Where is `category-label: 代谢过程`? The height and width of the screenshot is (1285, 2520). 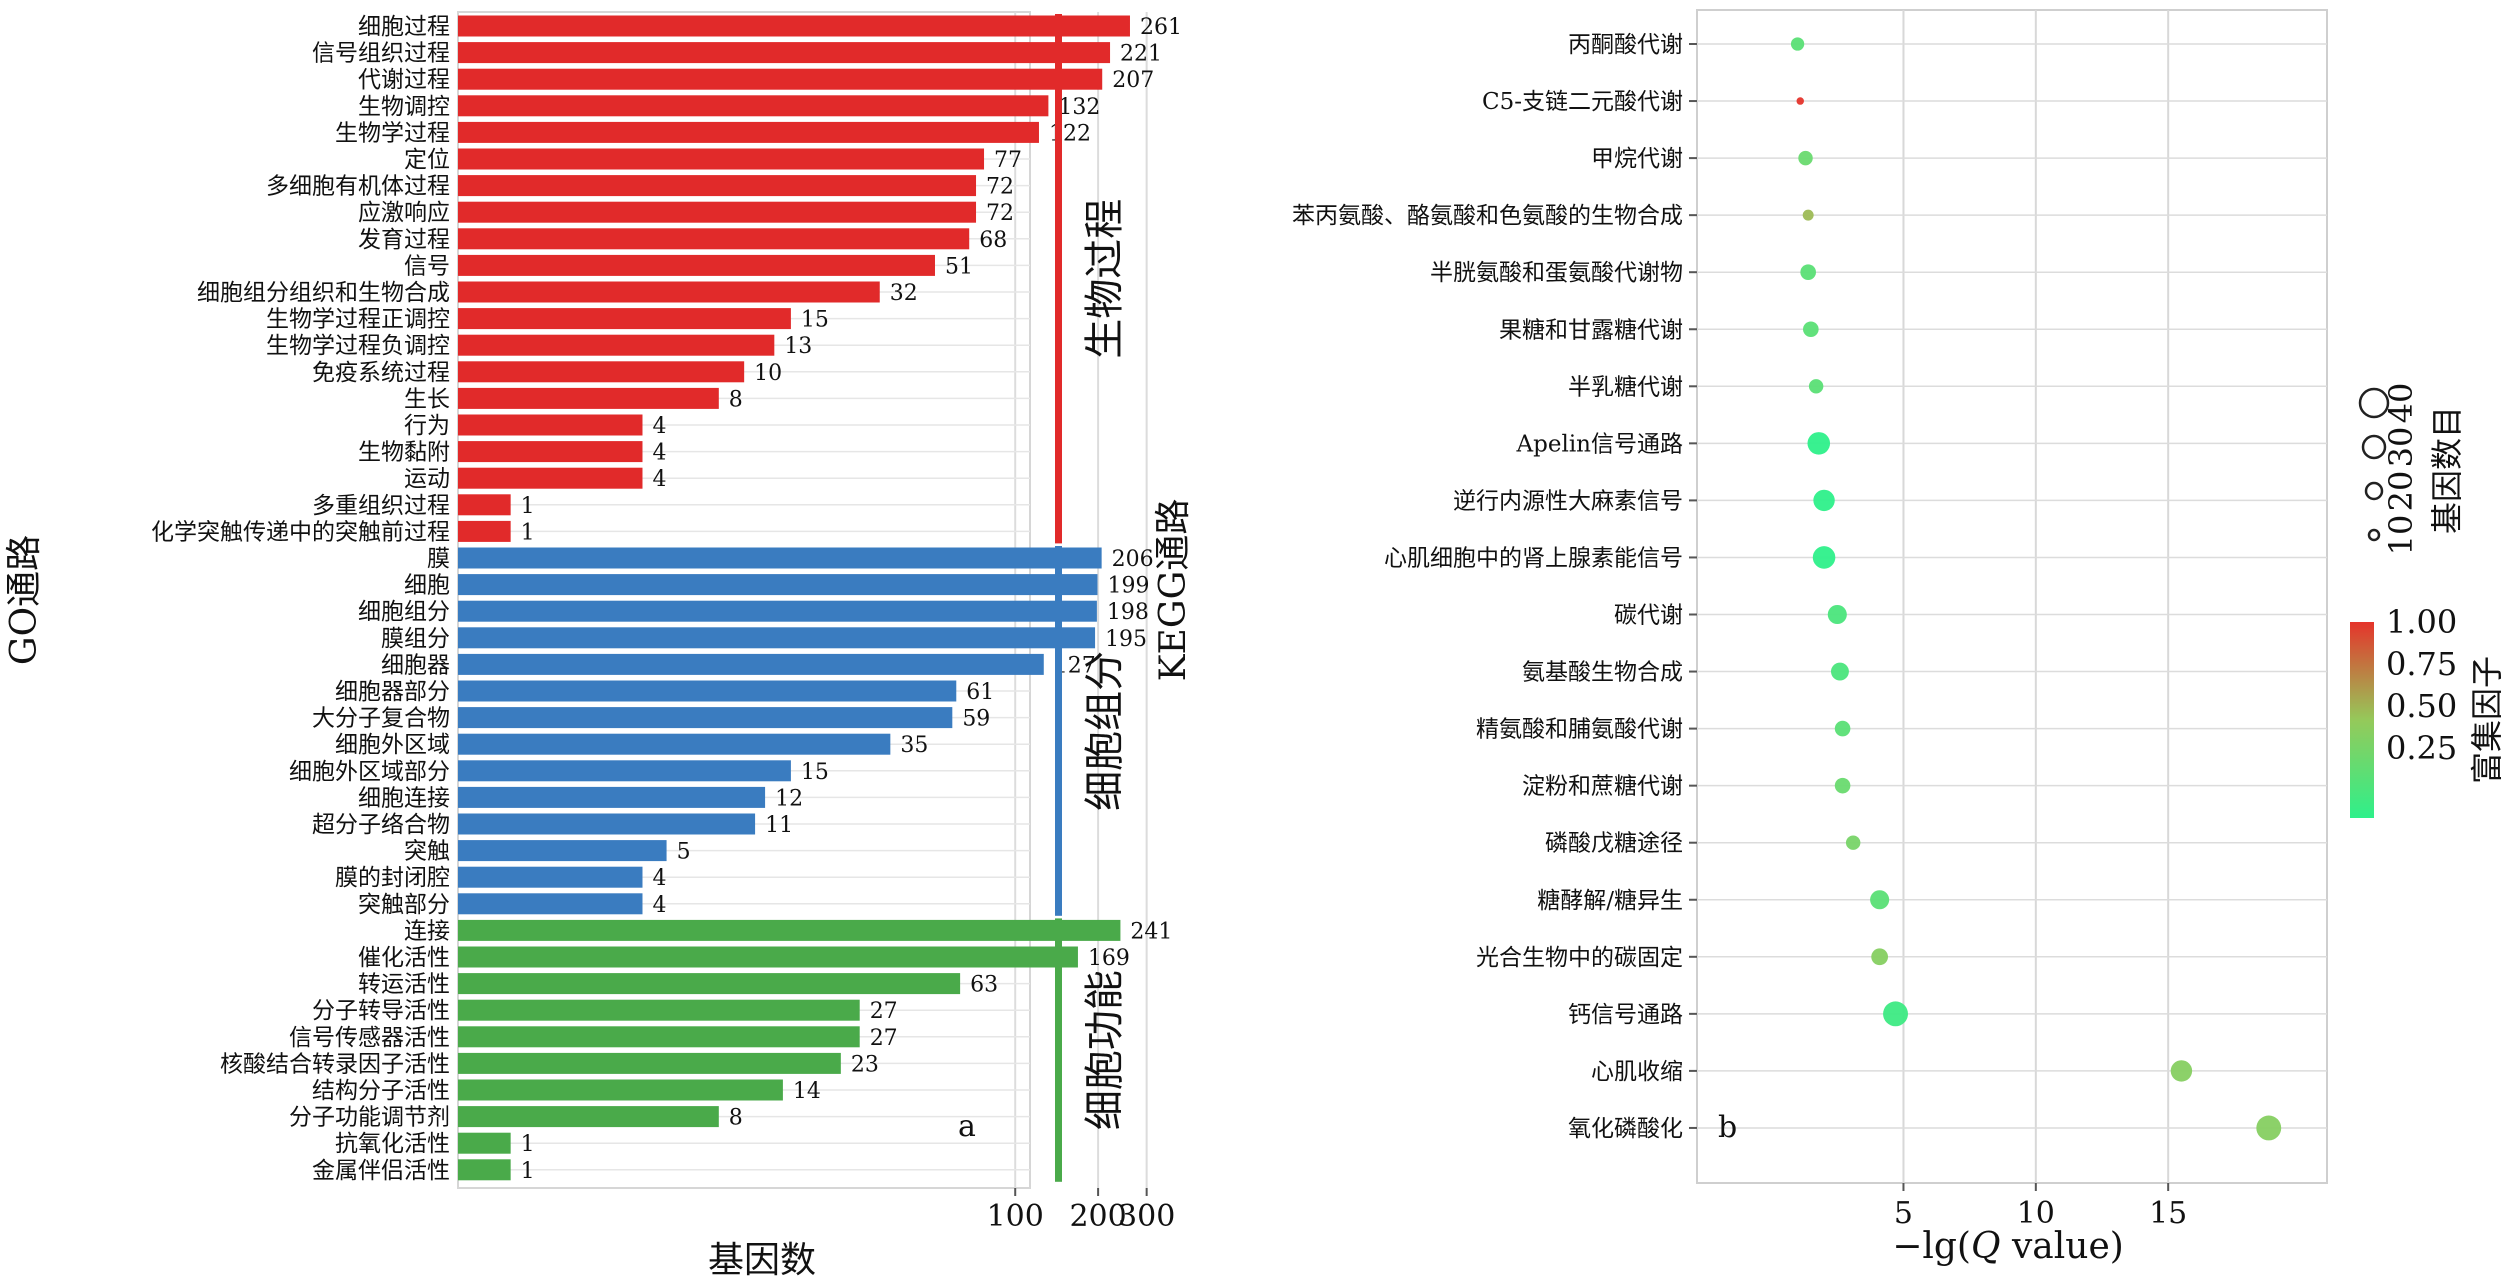
category-label: 代谢过程 is located at coordinates (404, 80).